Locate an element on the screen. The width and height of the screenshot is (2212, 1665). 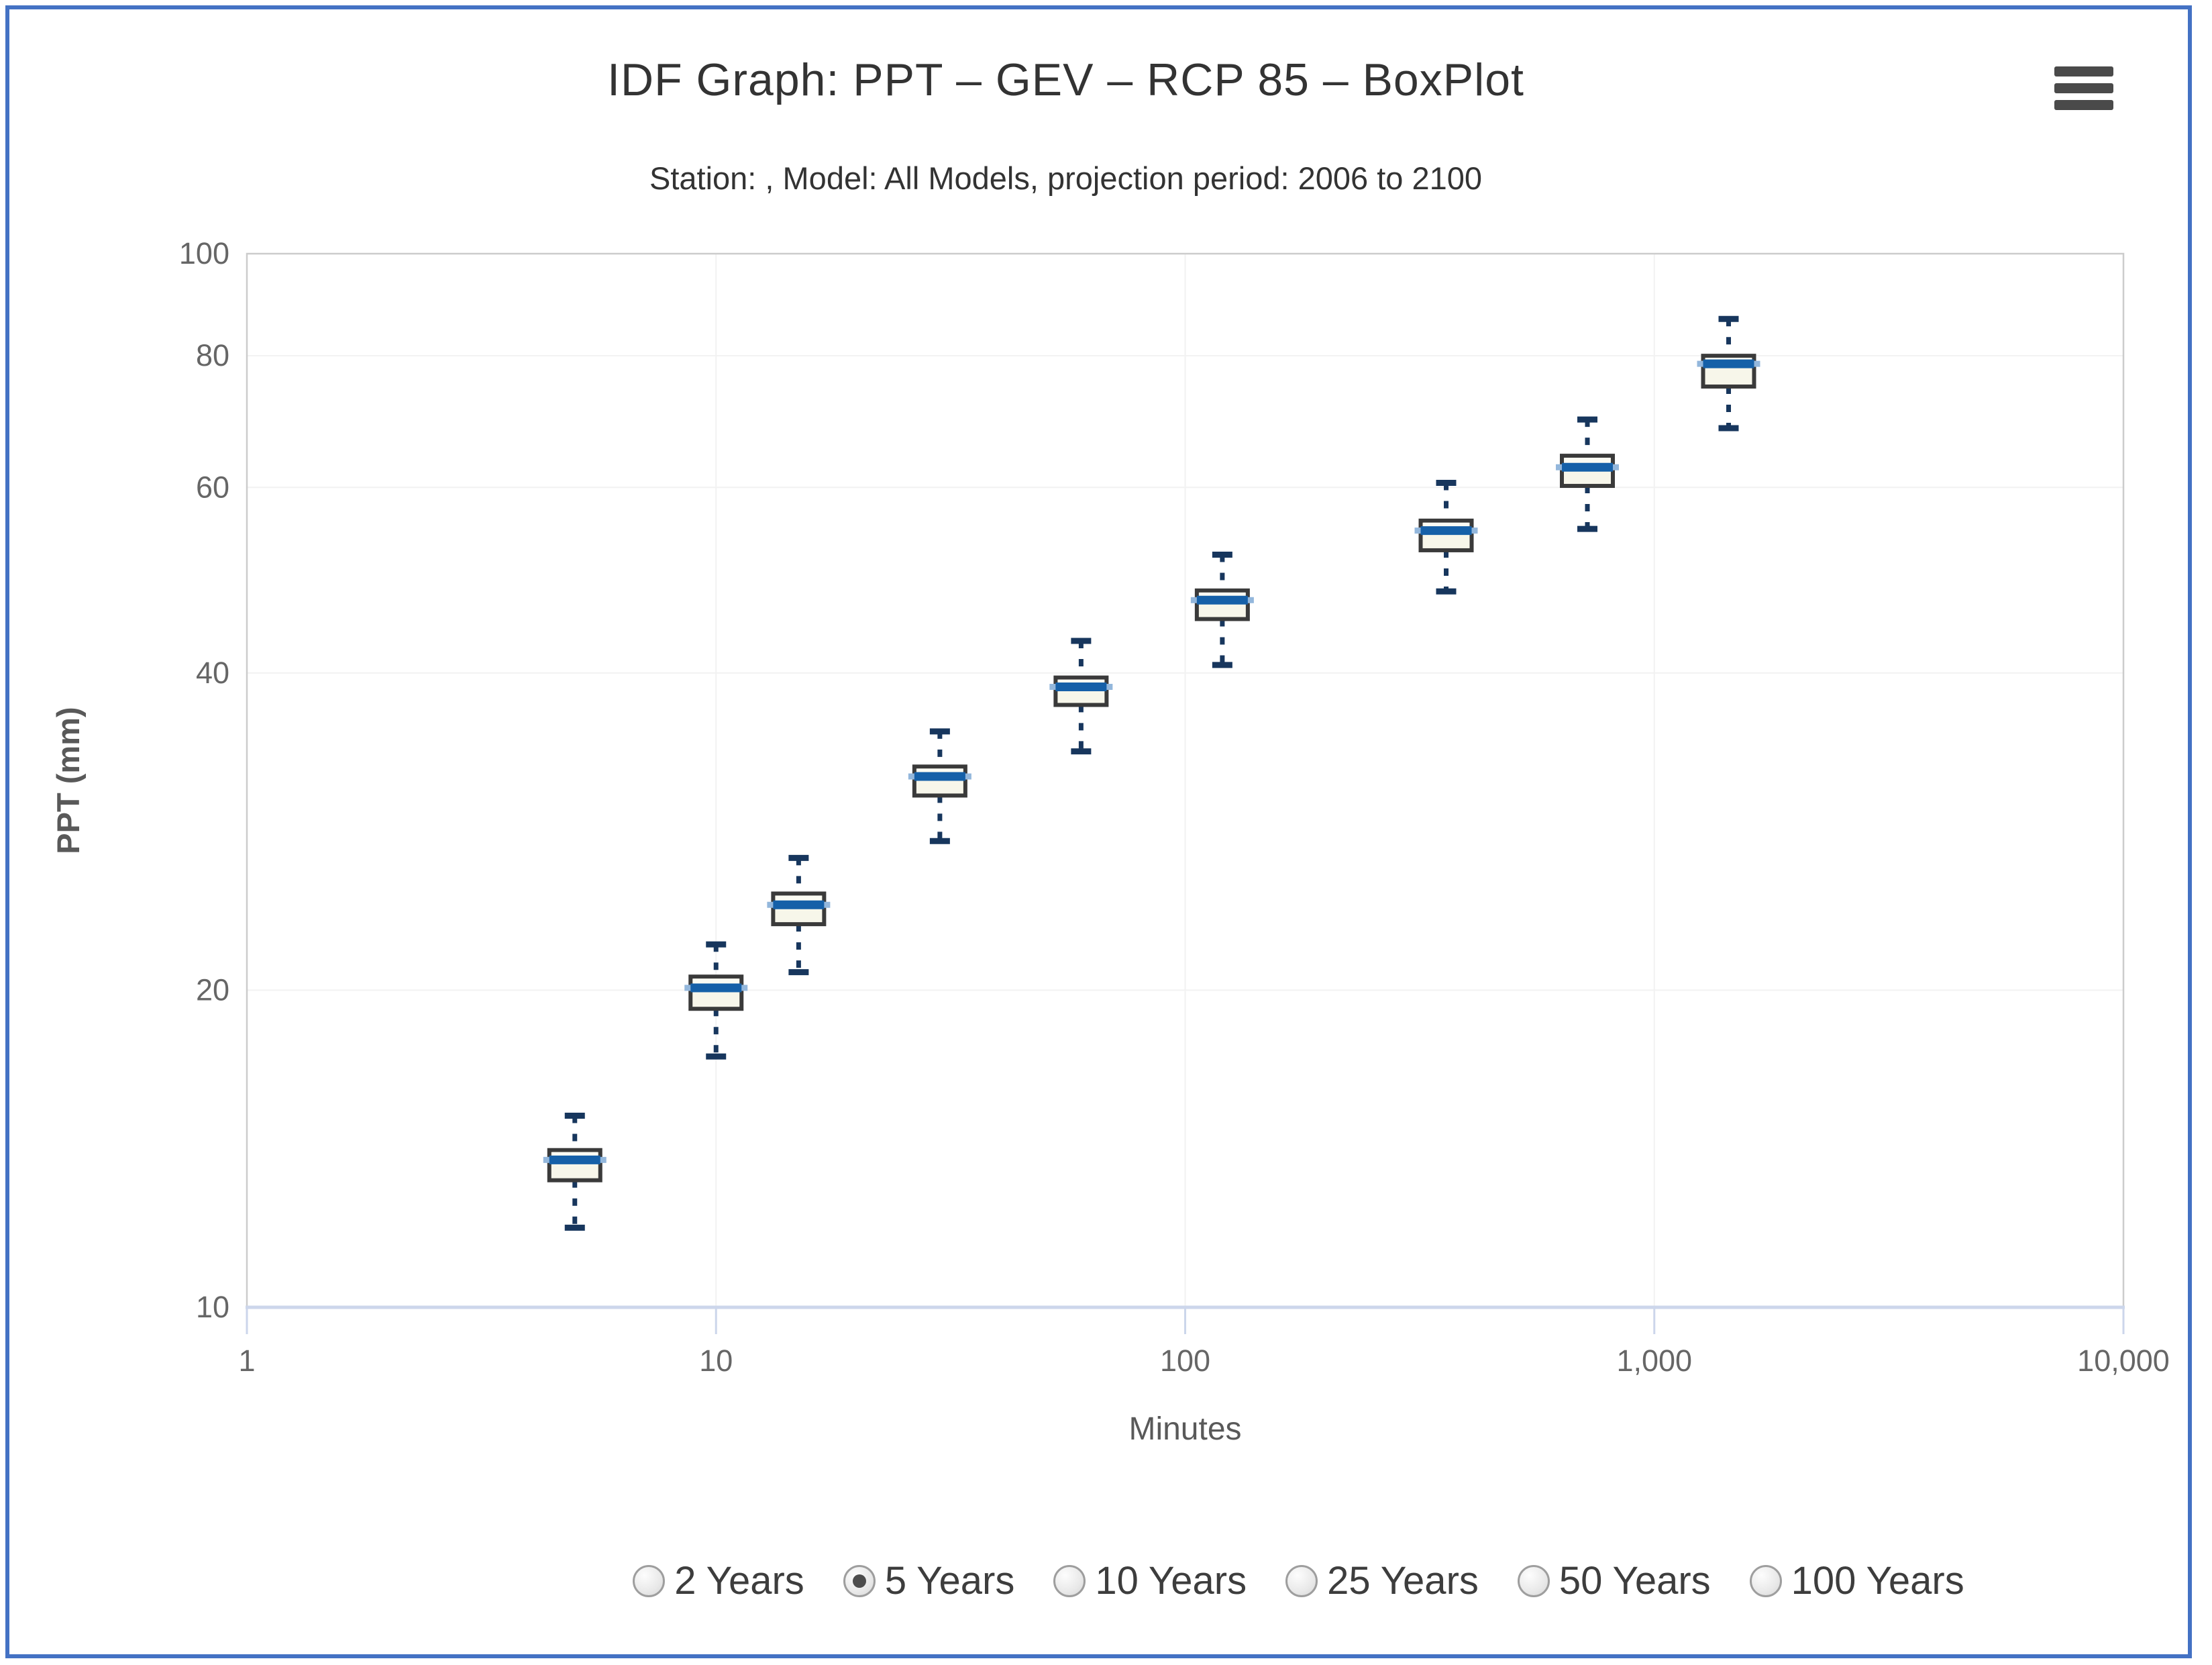
x-axis-tick-label: 1,000 is located at coordinates (1654, 1361).